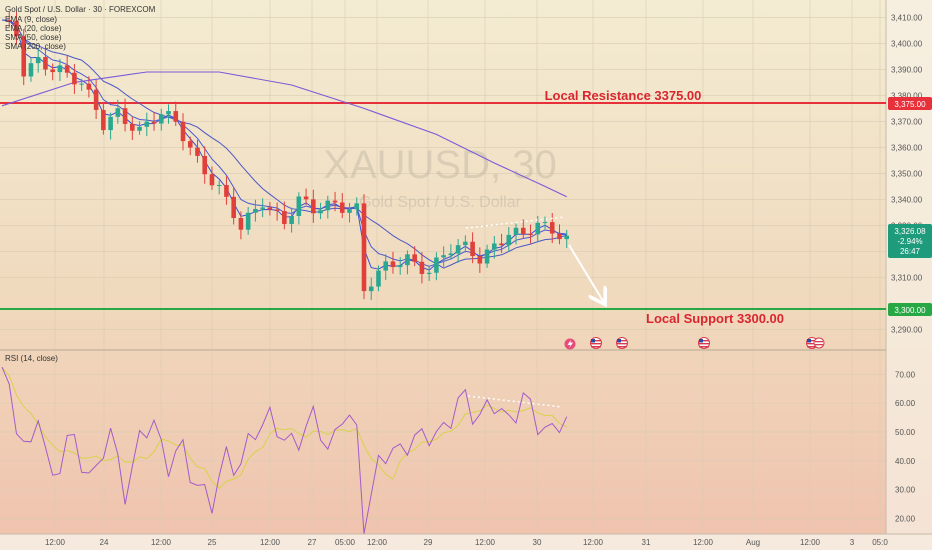  What do you see at coordinates (428, 542) in the screenshot?
I see `time-tick-label: 29` at bounding box center [428, 542].